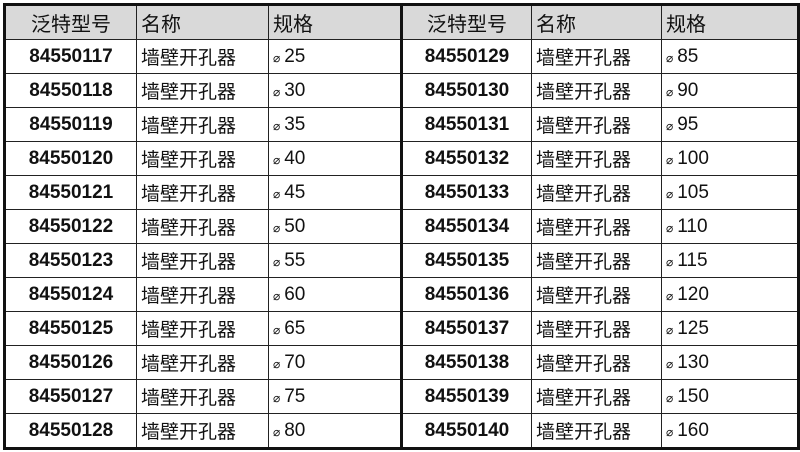 The height and width of the screenshot is (452, 800). I want to click on size-value: 25, so click(295, 56).